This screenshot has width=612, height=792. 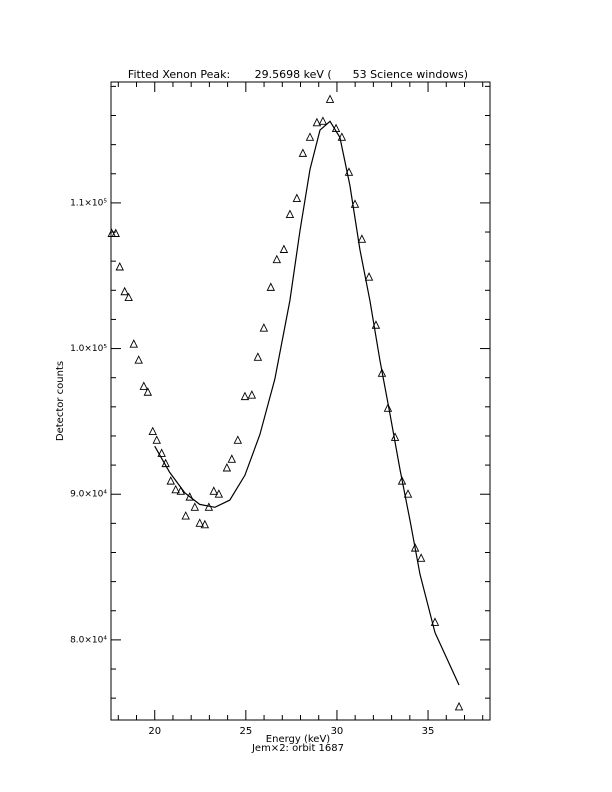 What do you see at coordinates (88, 349) in the screenshot?
I see `y-tick-label: 1.0×10⁵` at bounding box center [88, 349].